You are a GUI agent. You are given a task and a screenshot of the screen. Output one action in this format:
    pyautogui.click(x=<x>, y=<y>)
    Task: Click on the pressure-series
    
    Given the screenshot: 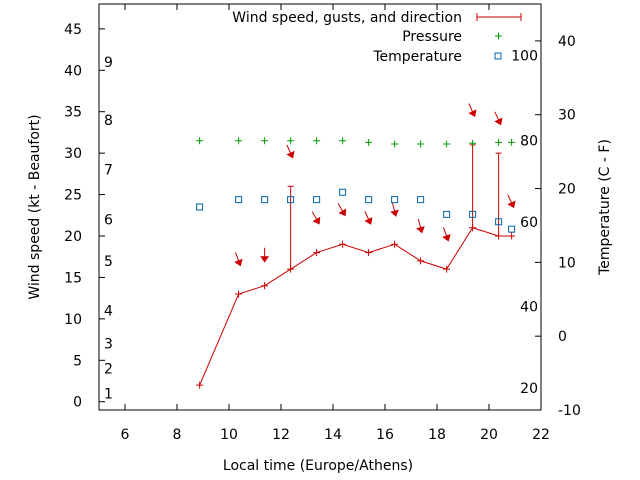 What is the action you would take?
    pyautogui.click(x=356, y=142)
    